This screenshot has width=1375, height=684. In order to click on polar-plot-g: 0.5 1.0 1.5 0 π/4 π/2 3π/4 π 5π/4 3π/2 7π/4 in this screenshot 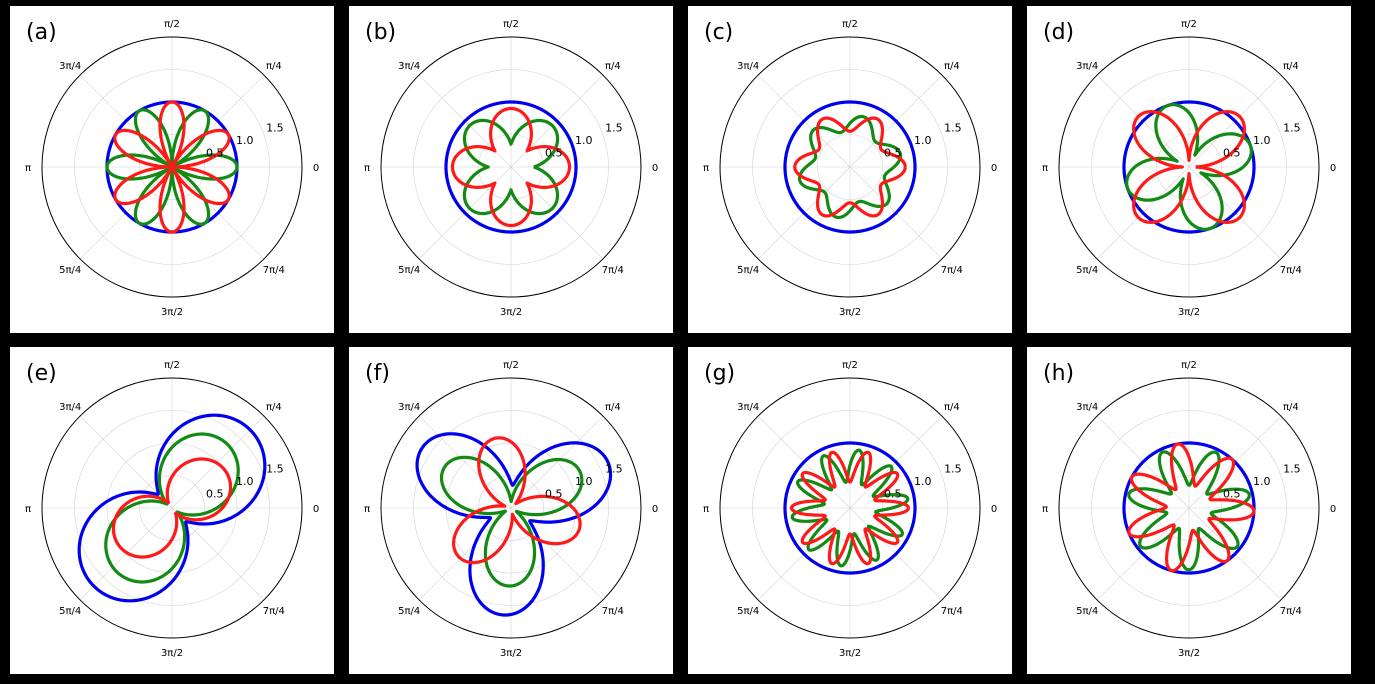, I will do `click(850, 509)`.